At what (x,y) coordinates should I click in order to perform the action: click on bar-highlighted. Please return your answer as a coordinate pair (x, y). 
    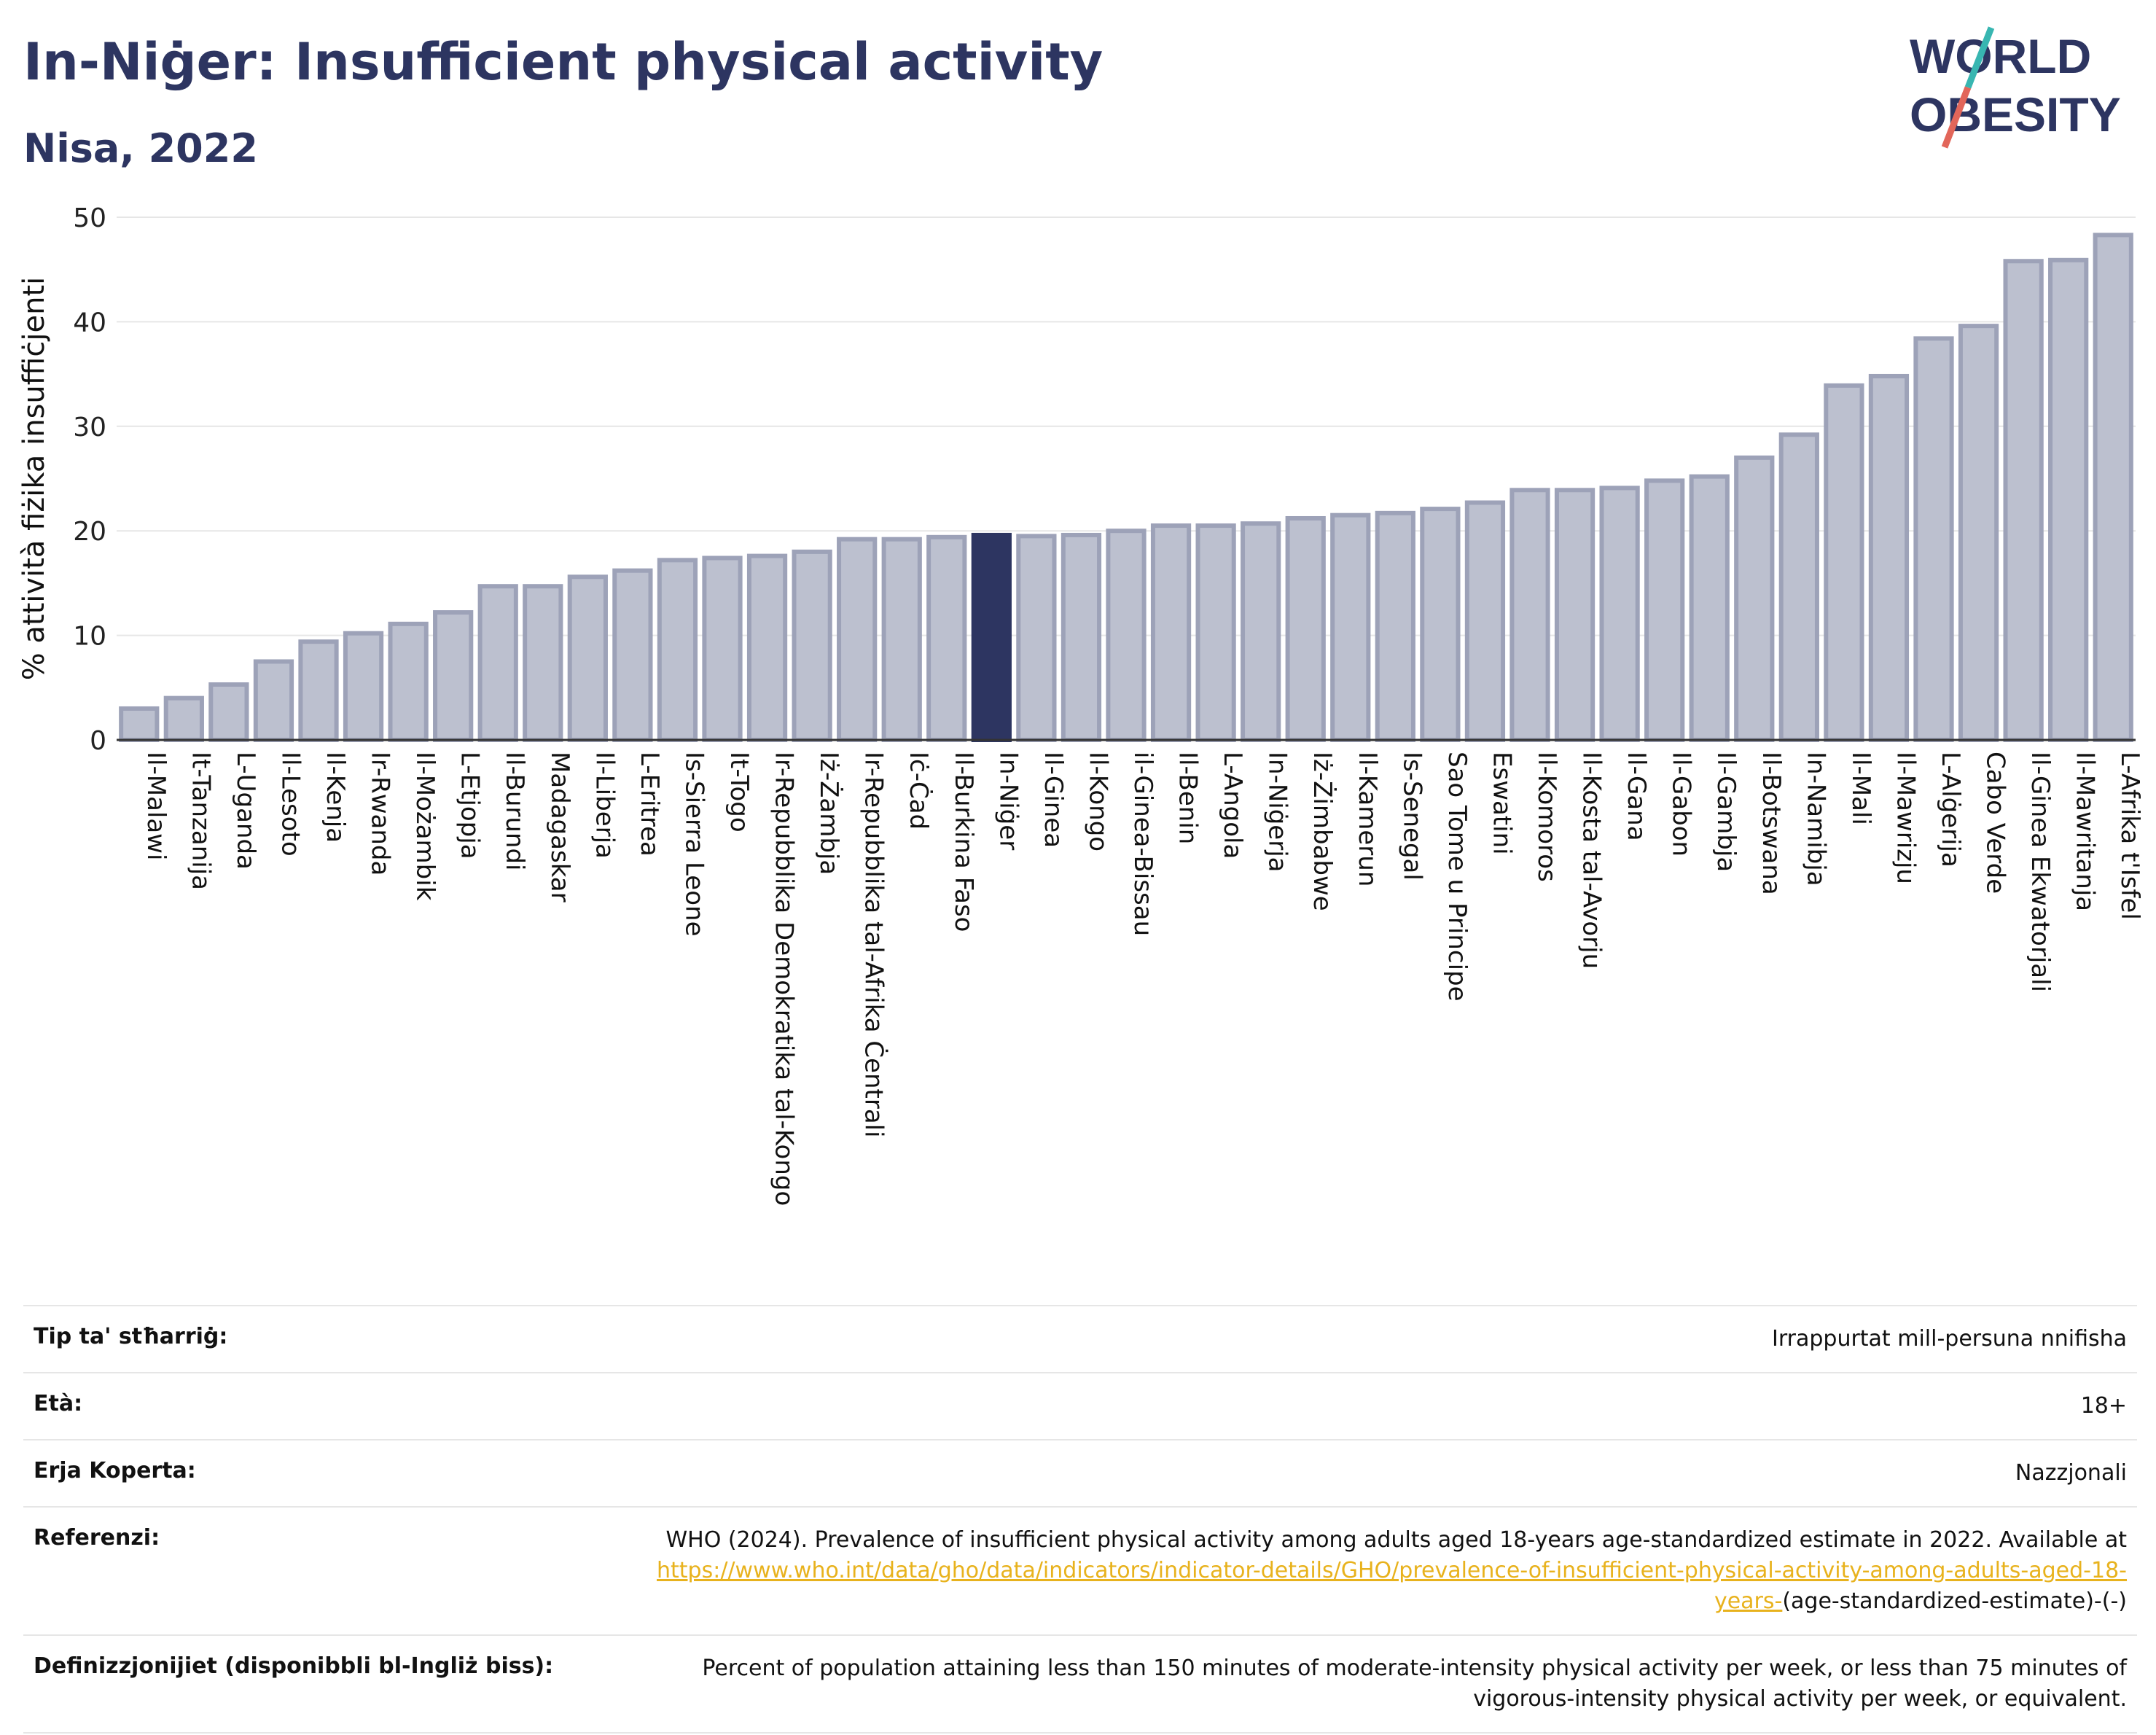
    Looking at the image, I should click on (991, 637).